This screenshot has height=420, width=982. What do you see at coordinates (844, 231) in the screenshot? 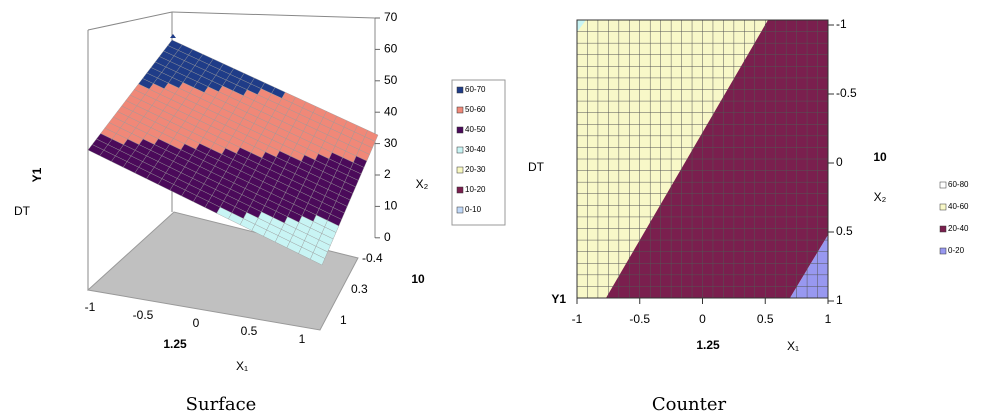
I see `x2-tick-label: 0.5` at bounding box center [844, 231].